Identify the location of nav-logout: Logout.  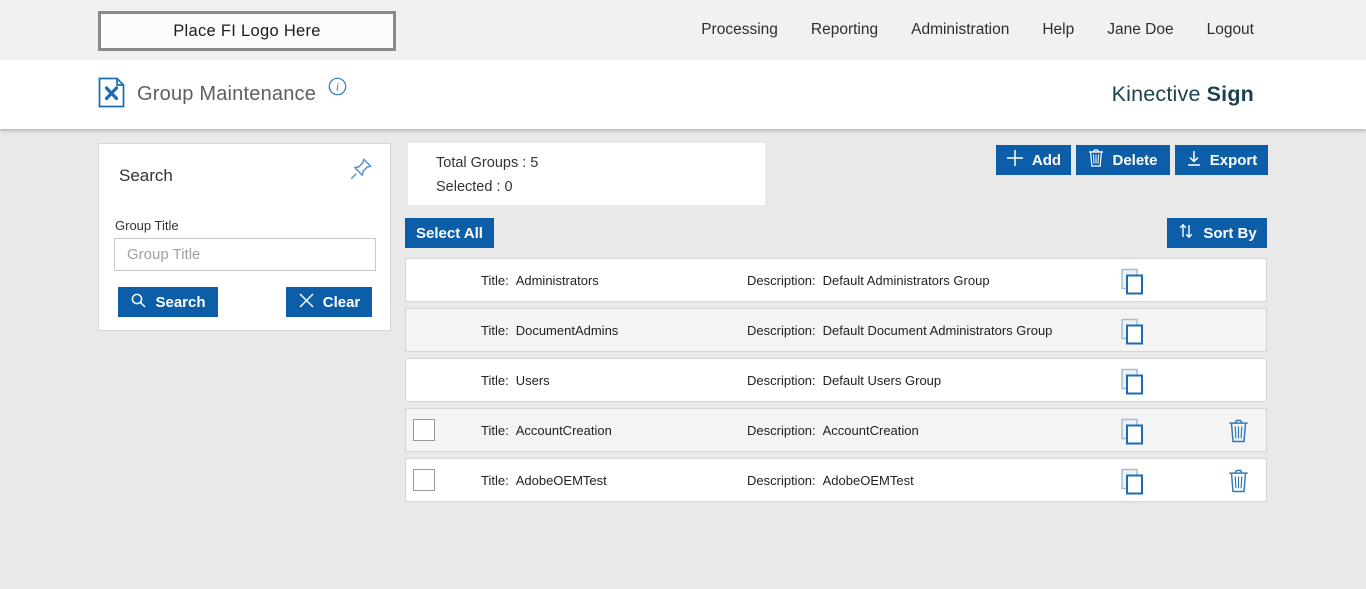
(1230, 29).